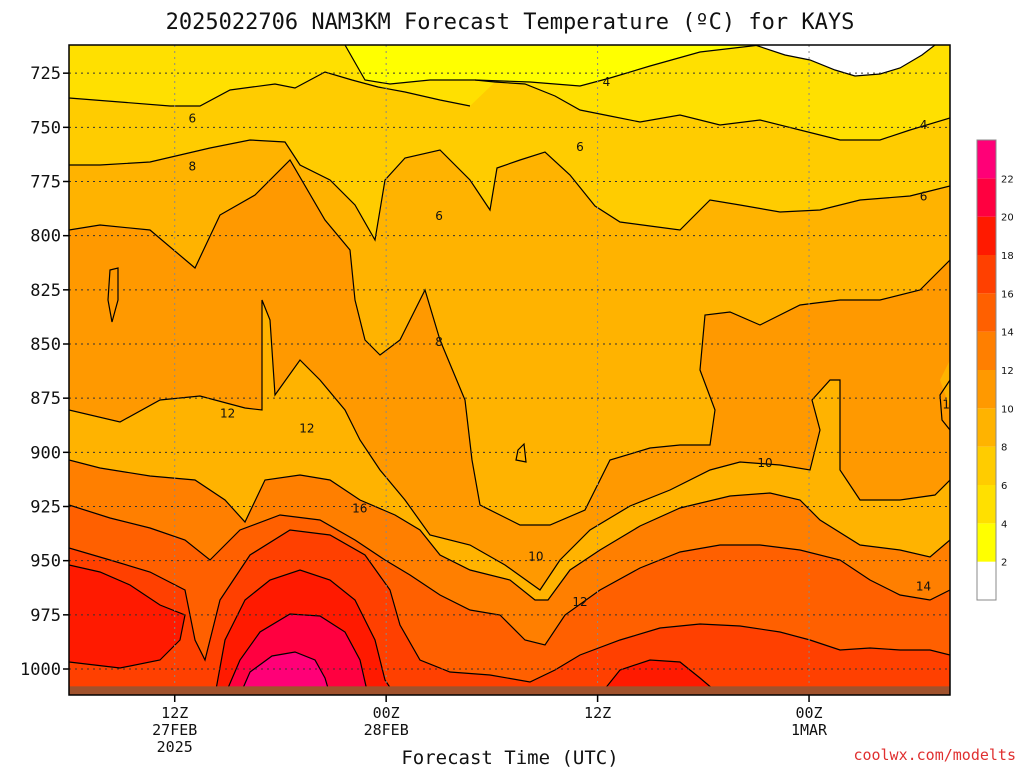 This screenshot has height=768, width=1024. Describe the element at coordinates (580, 147) in the screenshot. I see `contour-label-3: 6` at that location.